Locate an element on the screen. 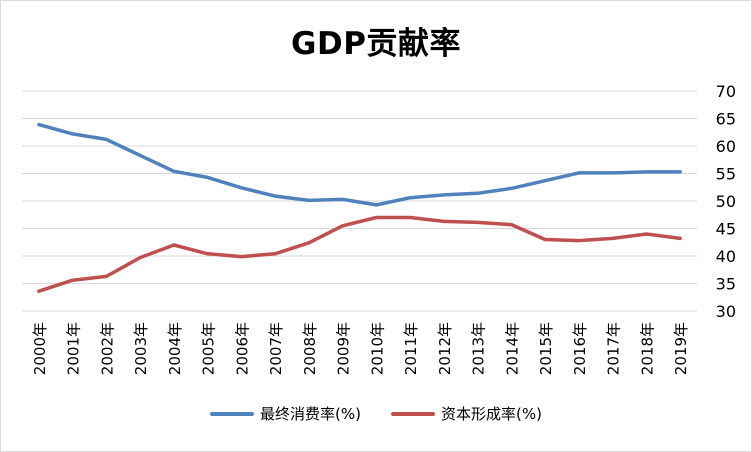 The image size is (752, 452). y-tick-label: 60 is located at coordinates (726, 146).